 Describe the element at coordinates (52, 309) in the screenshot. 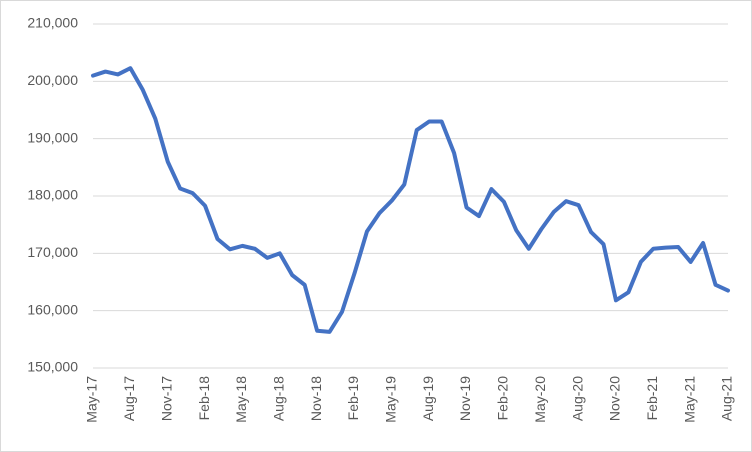

I see `y-tick-label: 160,000` at that location.